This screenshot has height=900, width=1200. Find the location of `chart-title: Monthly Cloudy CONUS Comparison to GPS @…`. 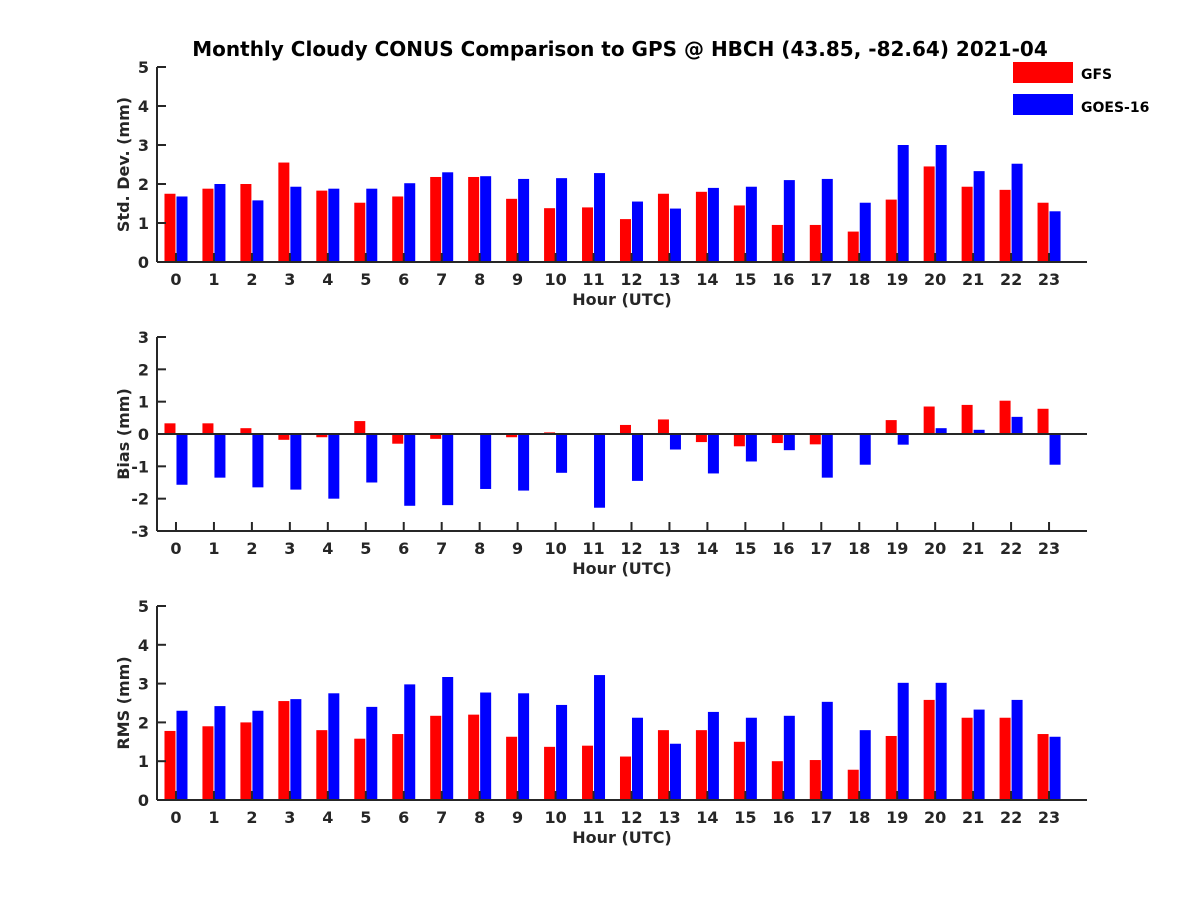

chart-title: Monthly Cloudy CONUS Comparison to GPS @… is located at coordinates (619, 49).